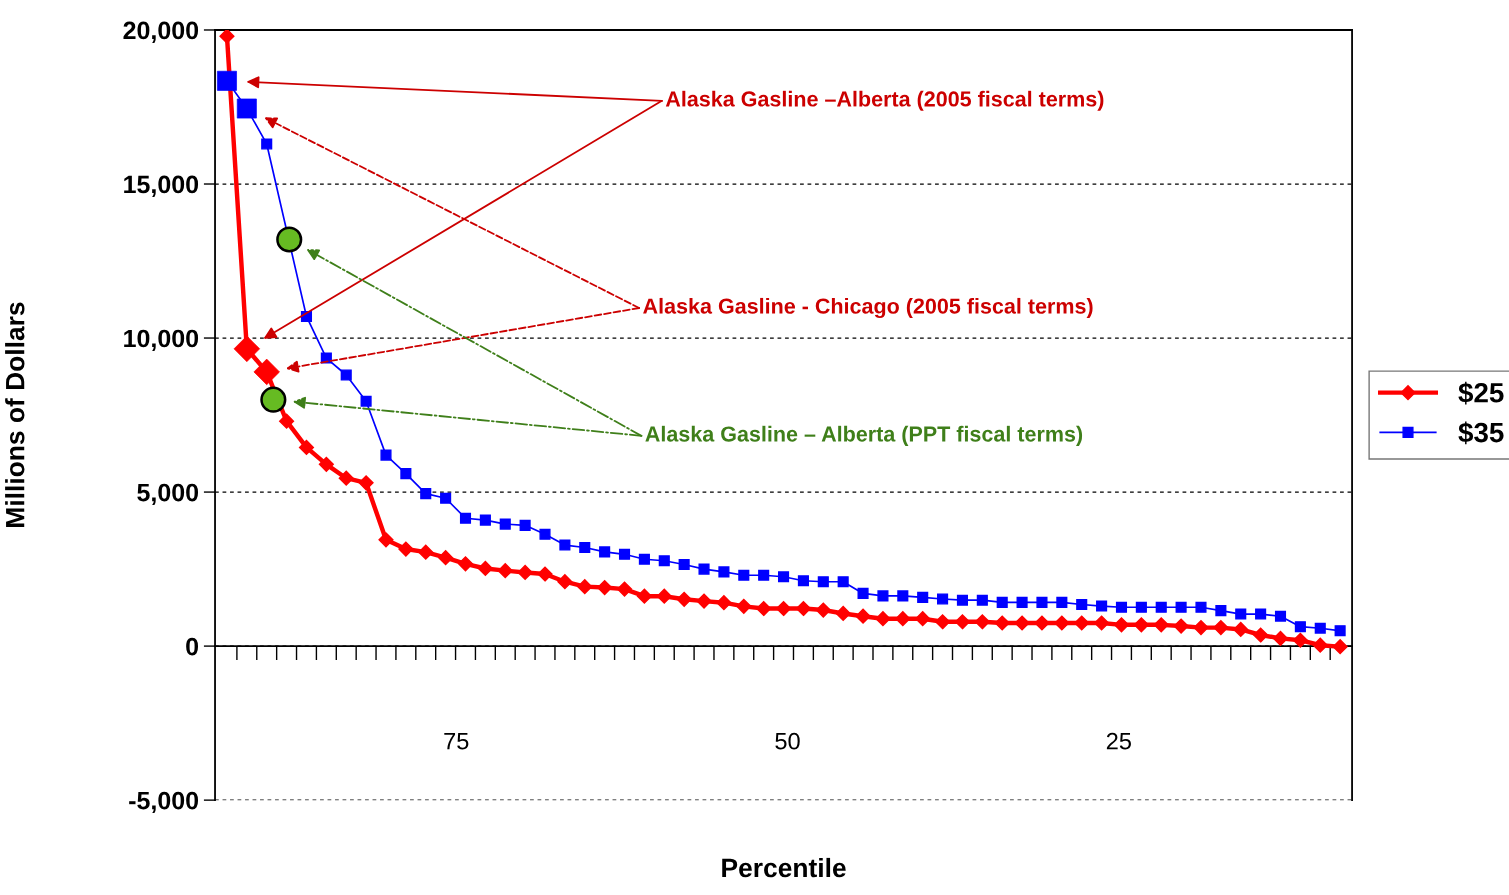 This screenshot has height=895, width=1509. I want to click on x-axis-title: Percentile, so click(784, 867).